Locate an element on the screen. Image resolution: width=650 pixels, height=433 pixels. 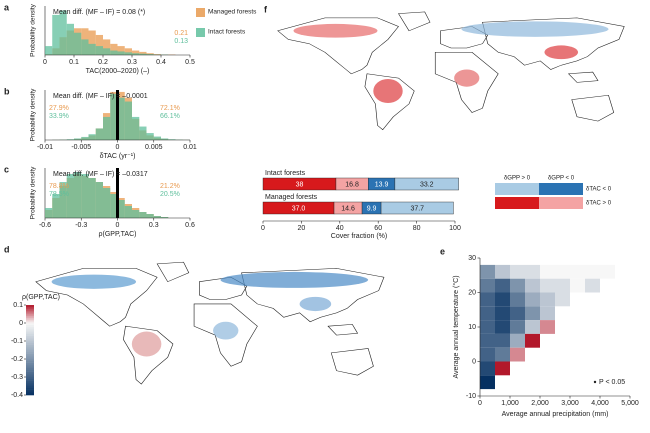
legend-row-label: δTAC < 0 is located at coordinates (599, 190).